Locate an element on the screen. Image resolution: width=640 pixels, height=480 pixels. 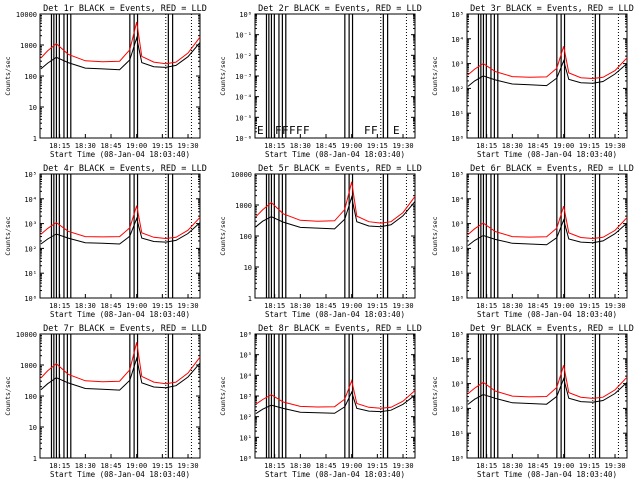
panel-title: Det 1r BLACK = Events, RED = LLD is located at coordinates (125, 9).